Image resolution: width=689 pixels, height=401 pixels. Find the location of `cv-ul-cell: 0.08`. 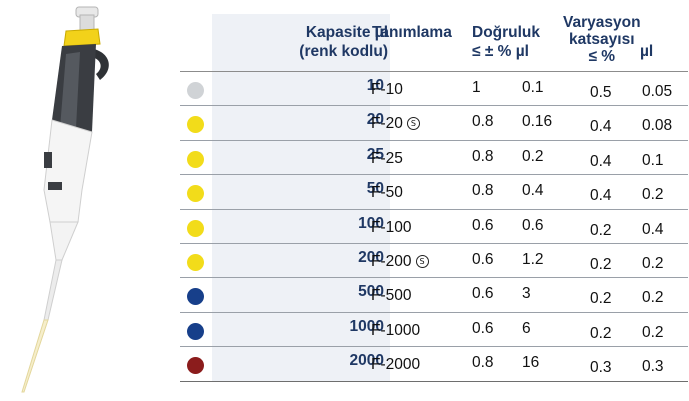

cv-ul-cell: 0.08 is located at coordinates (657, 126).